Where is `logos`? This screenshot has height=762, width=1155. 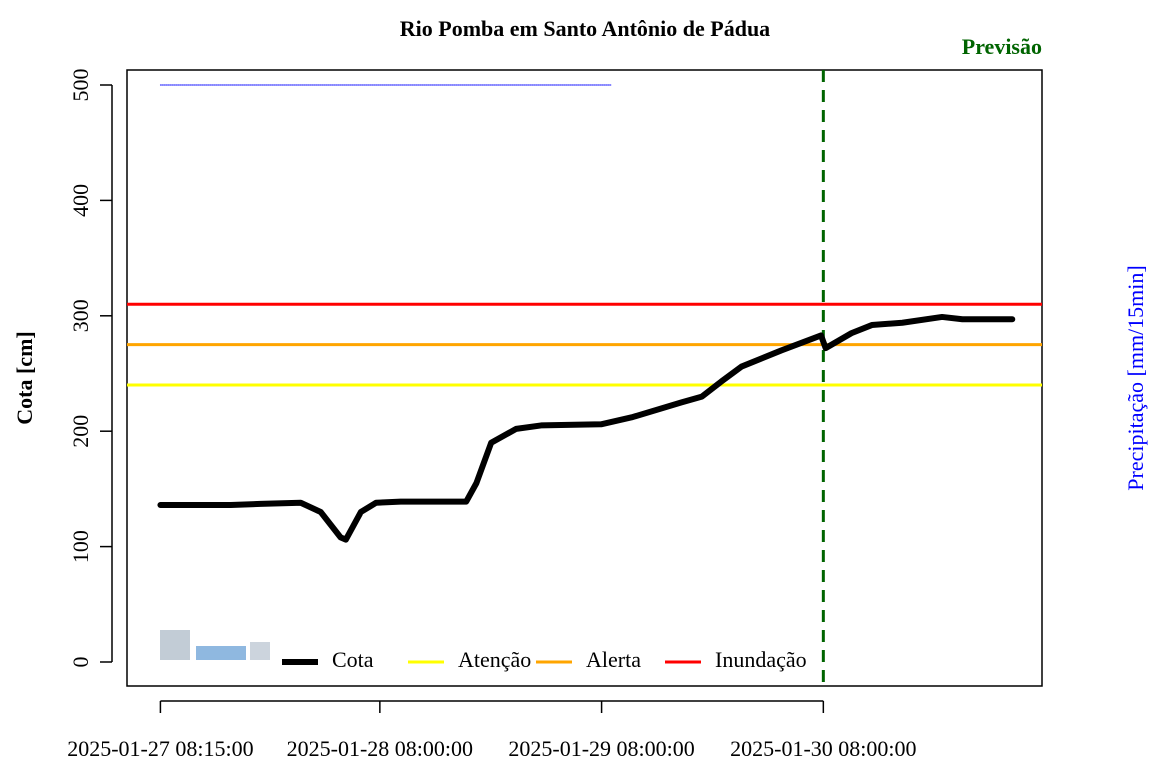
logos is located at coordinates (215, 645).